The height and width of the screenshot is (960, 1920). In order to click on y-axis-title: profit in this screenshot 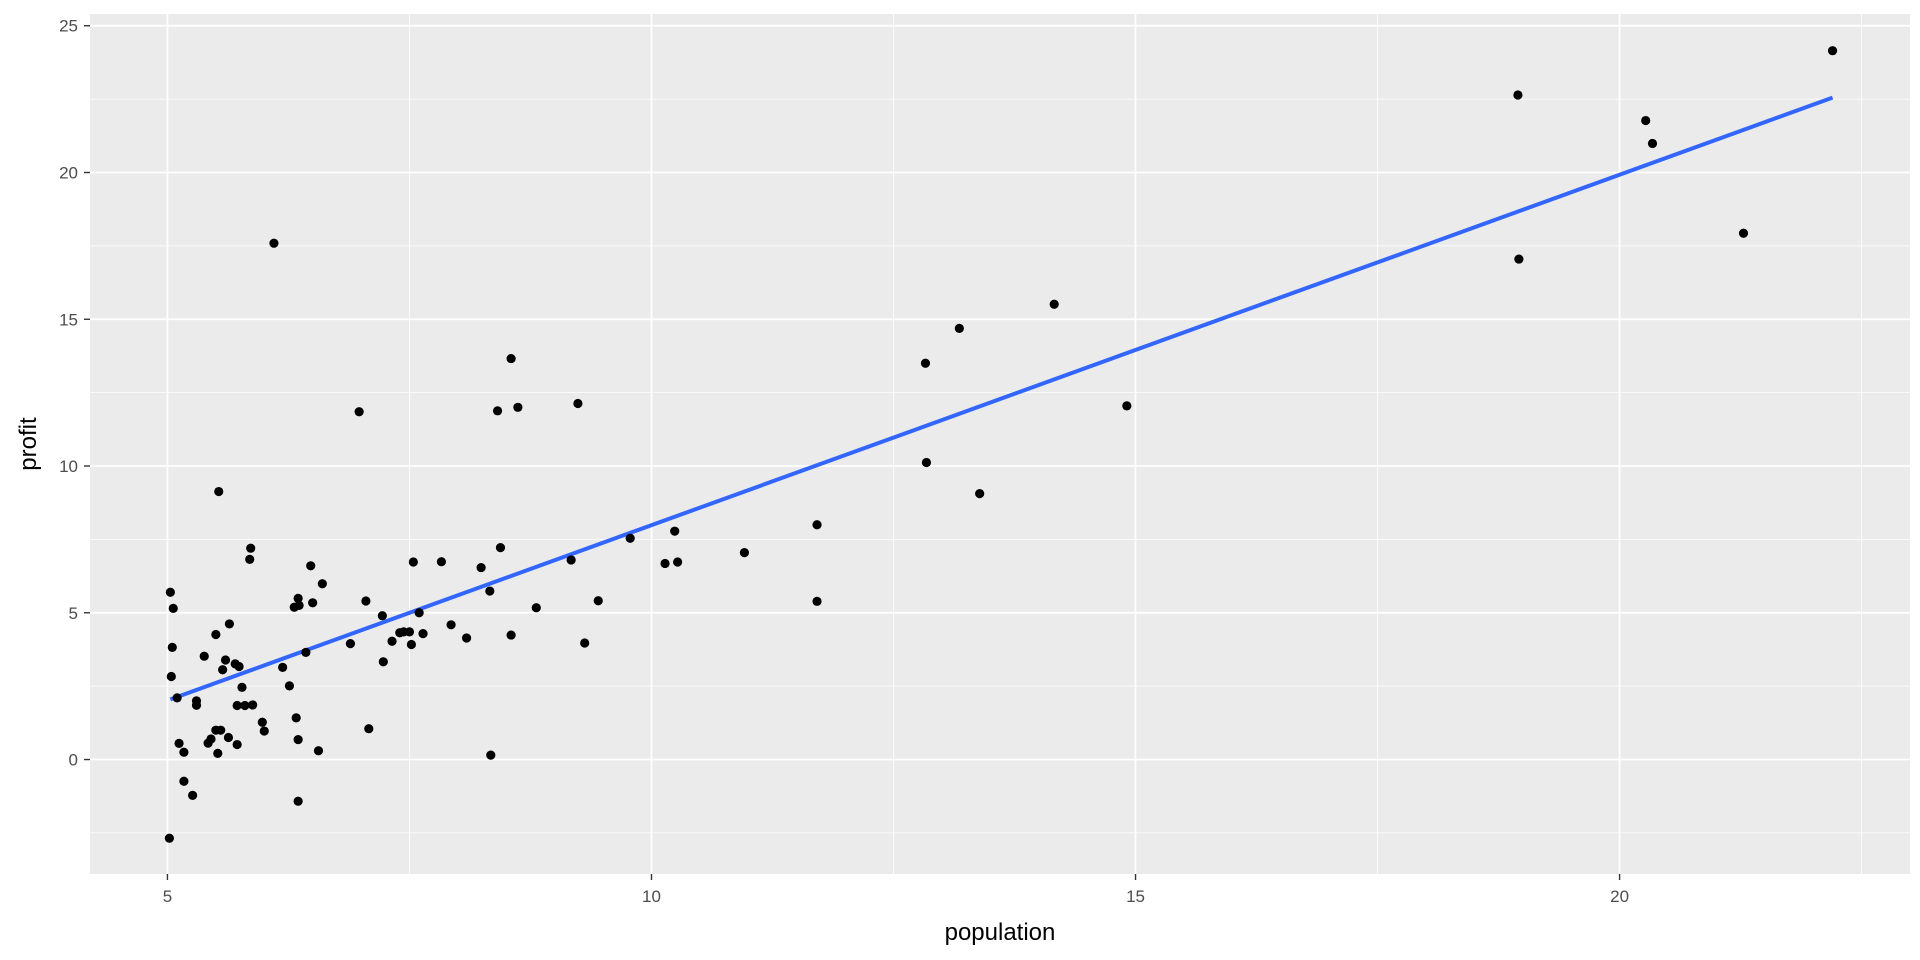, I will do `click(28, 444)`.